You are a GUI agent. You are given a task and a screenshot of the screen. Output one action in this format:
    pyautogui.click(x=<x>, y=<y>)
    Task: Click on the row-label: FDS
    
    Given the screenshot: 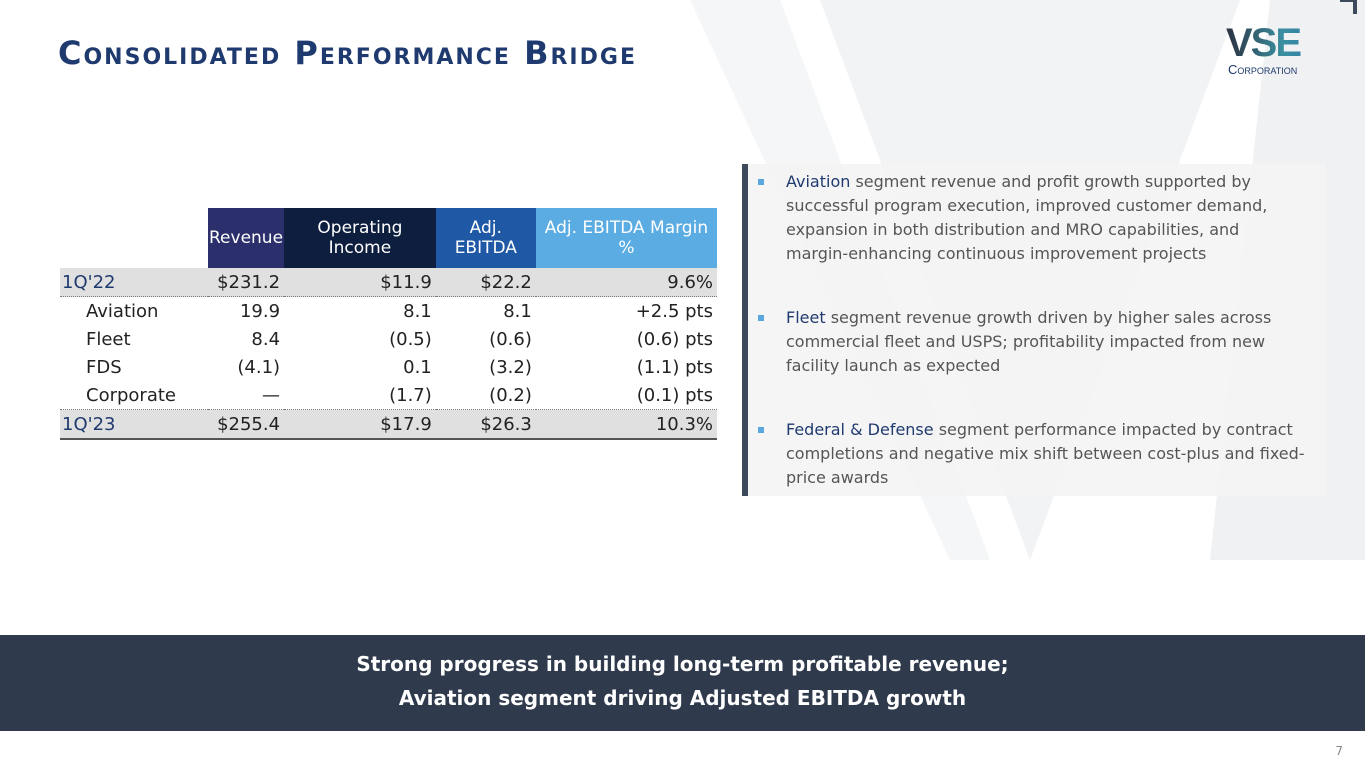 What is the action you would take?
    pyautogui.click(x=104, y=367)
    